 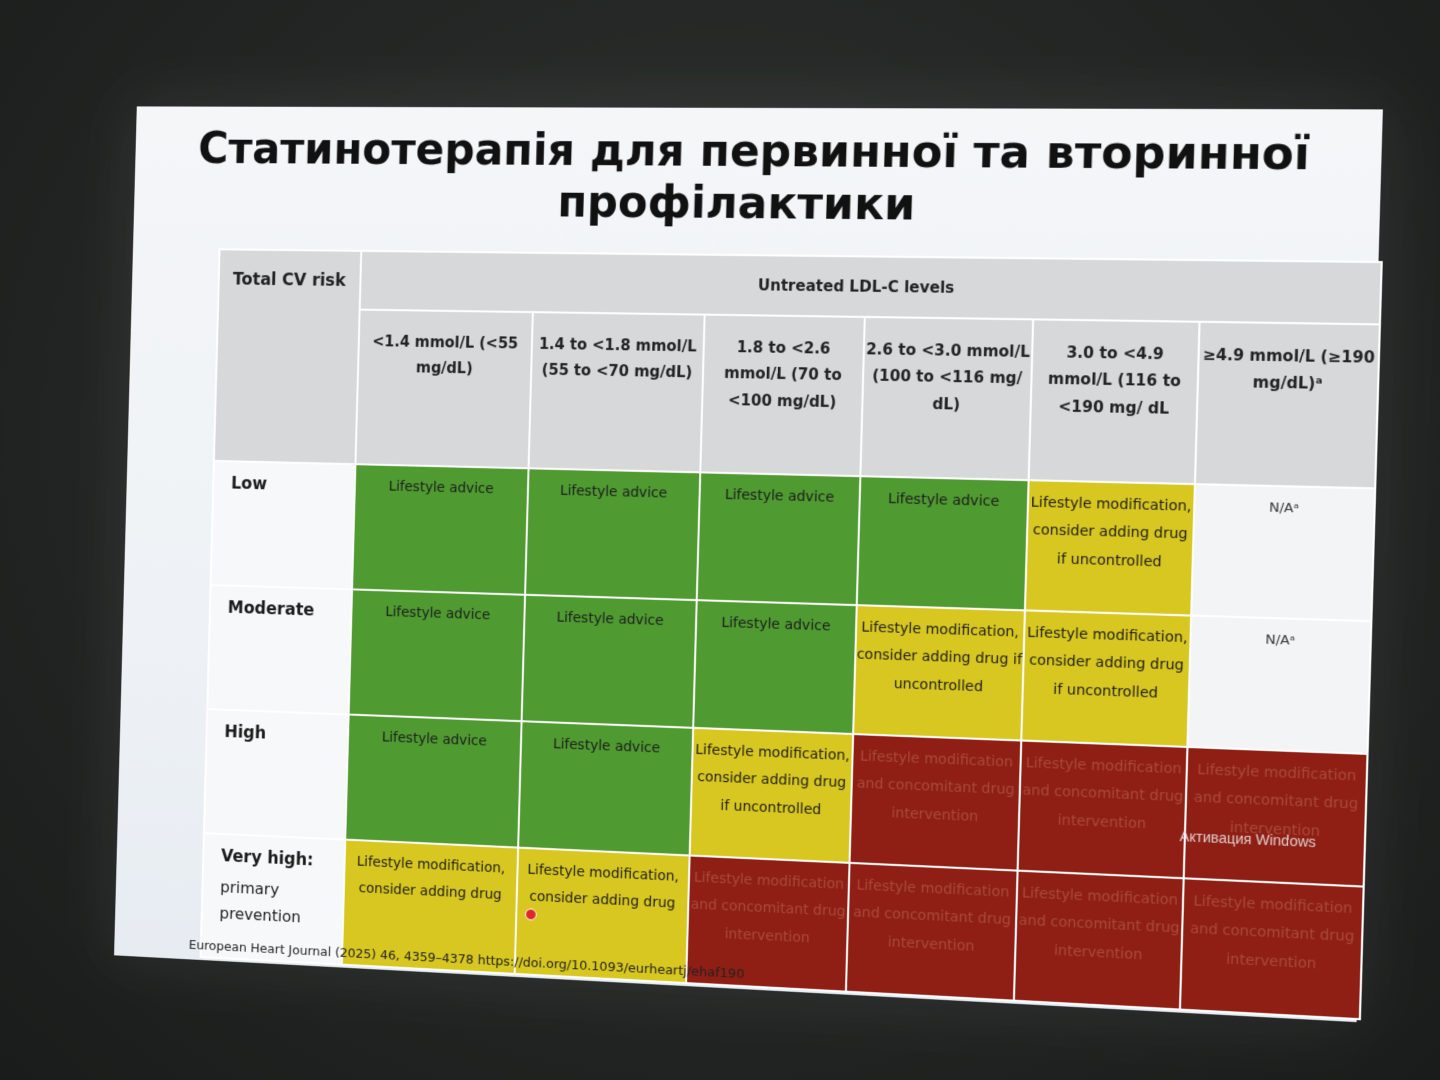 What do you see at coordinates (782, 396) in the screenshot?
I see `col-header: 1.8 to <2.6 mmol/L (70 to <100 mg/dL)` at bounding box center [782, 396].